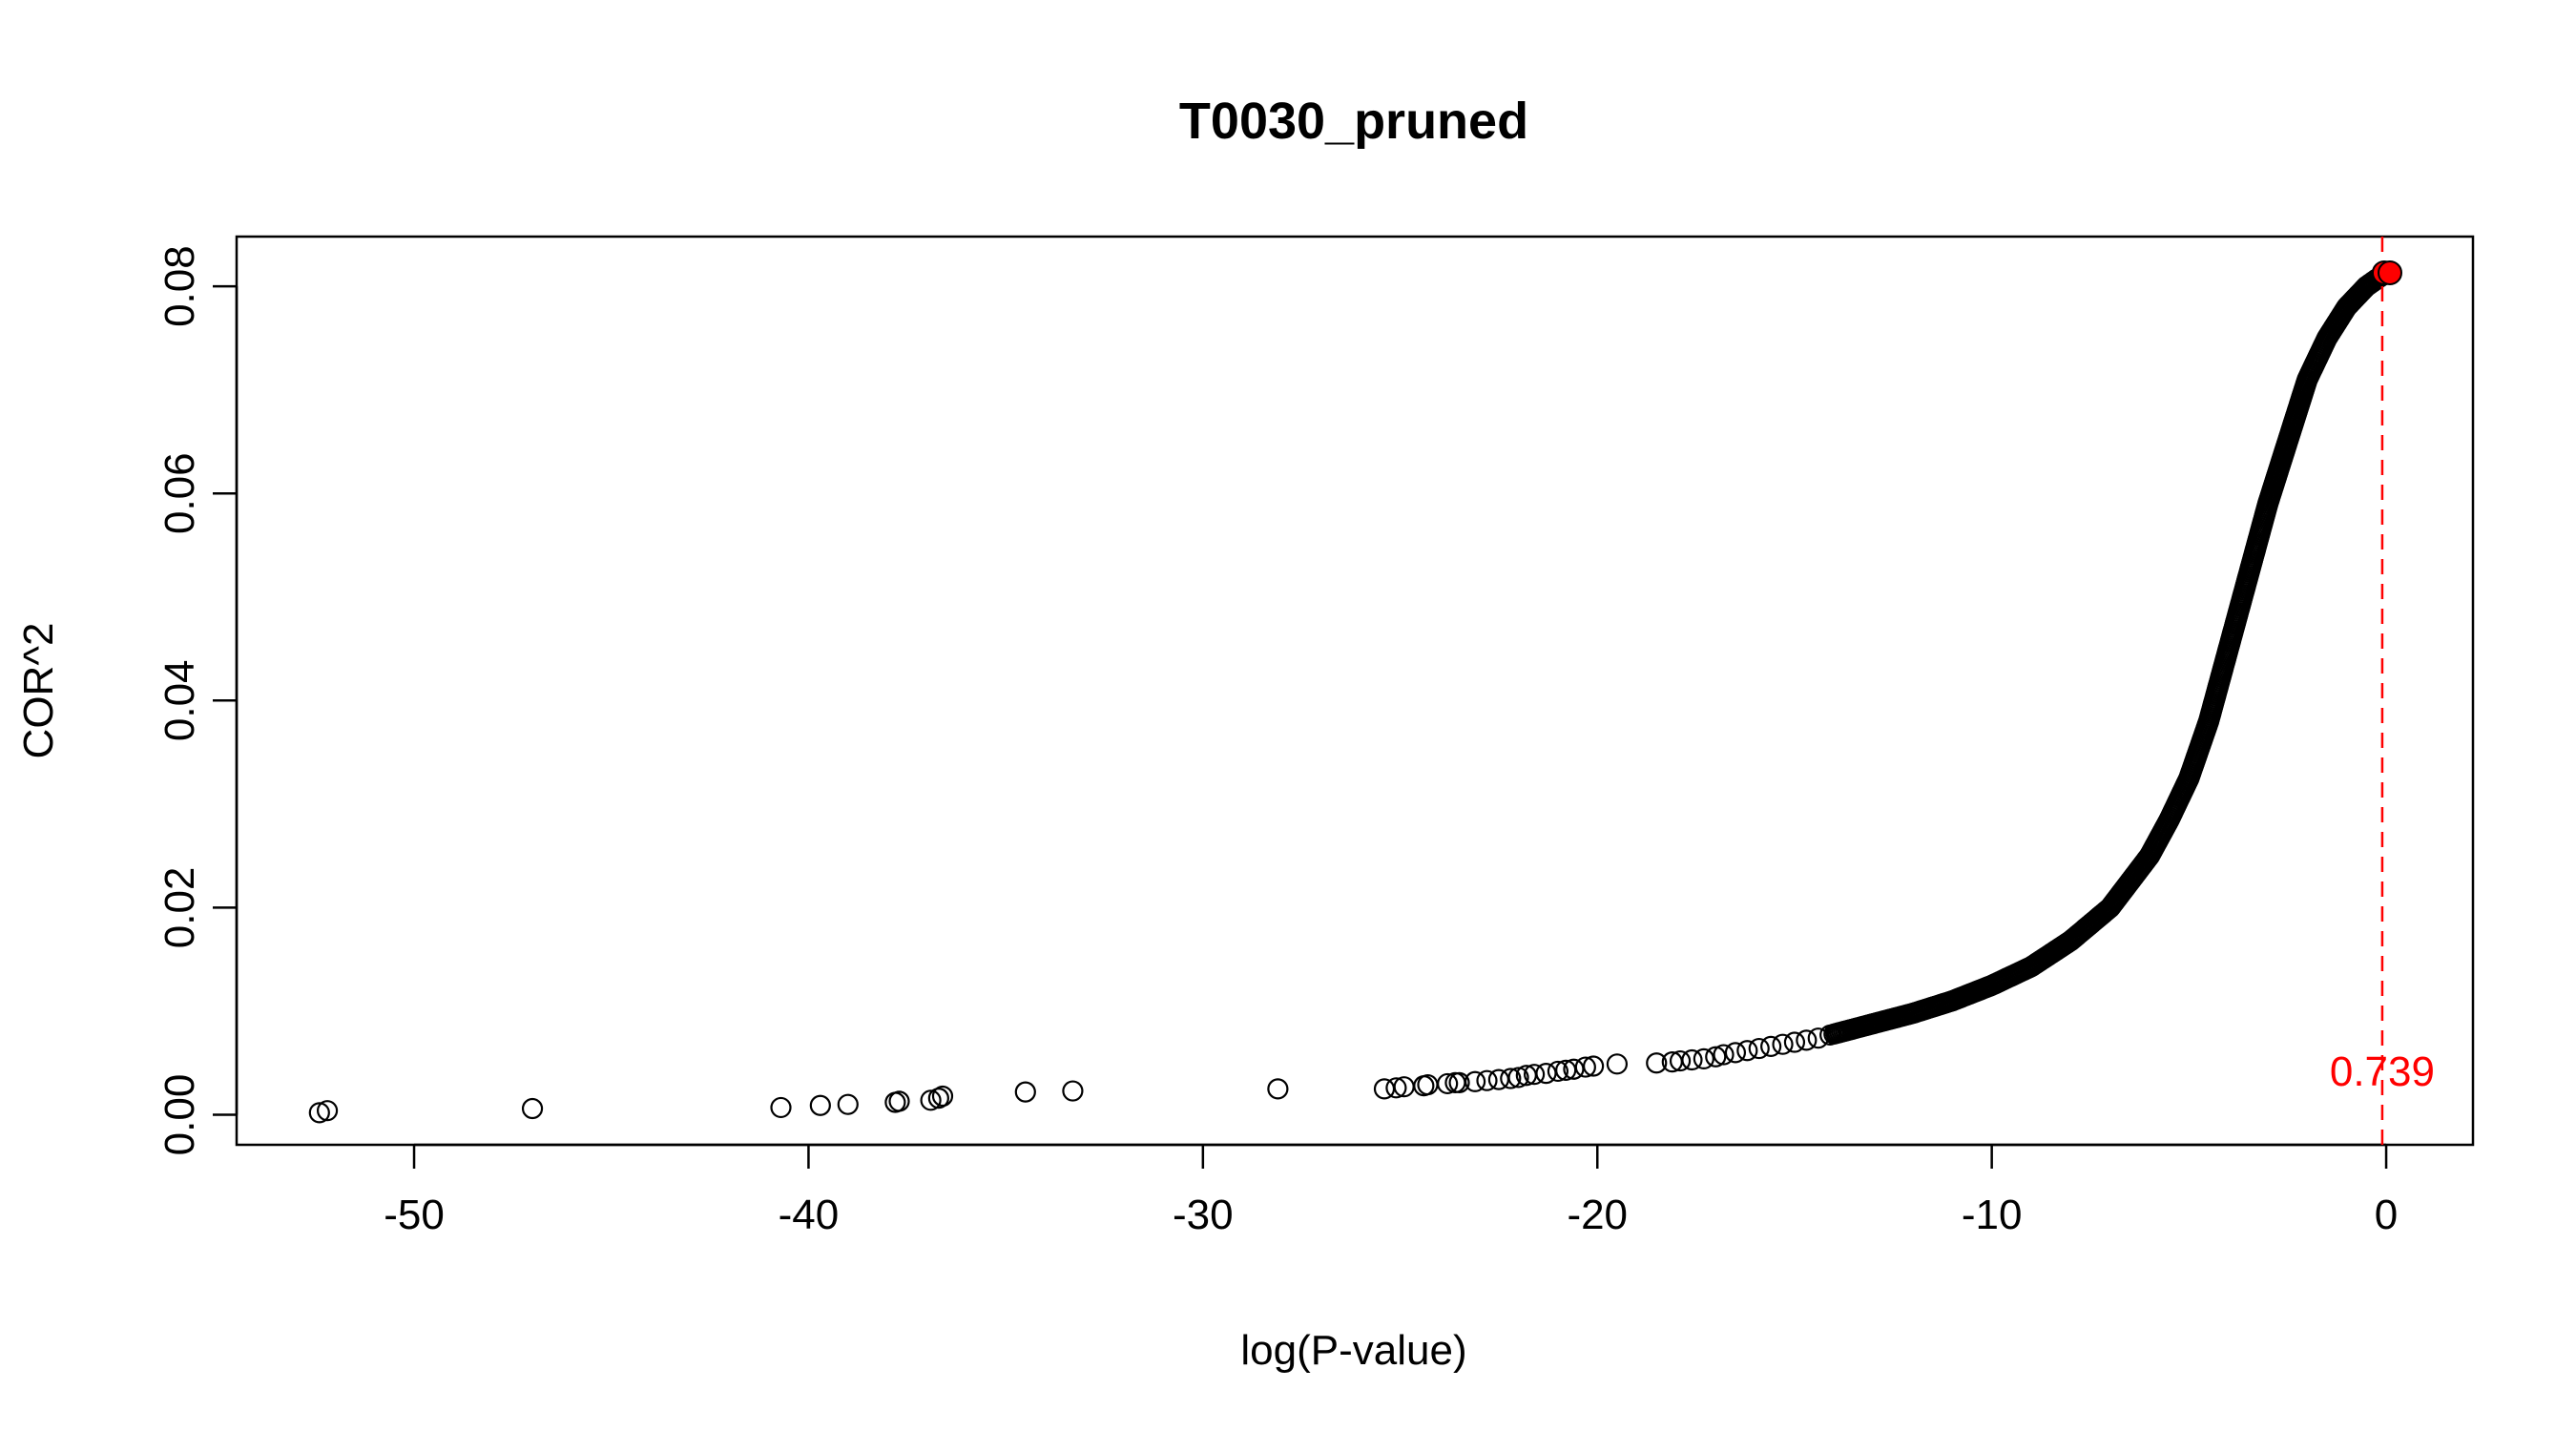 This screenshot has width=2576, height=1431. What do you see at coordinates (1203, 1215) in the screenshot?
I see `x-tick-label: -30` at bounding box center [1203, 1215].